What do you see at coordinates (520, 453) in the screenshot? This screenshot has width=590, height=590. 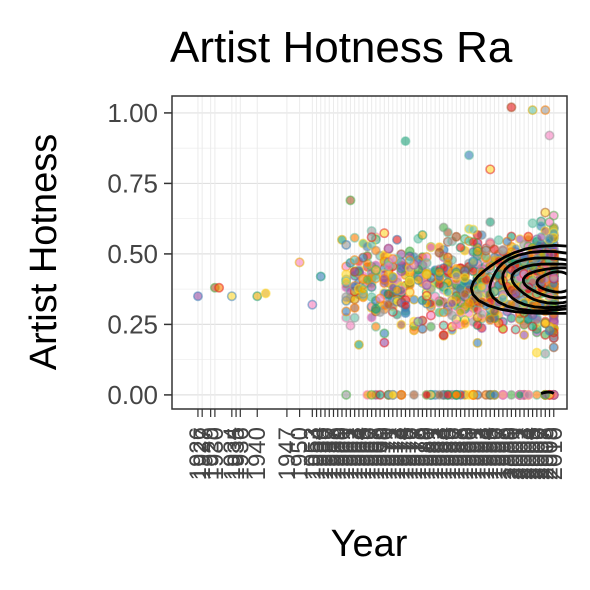 I see `x-tick-label: 2002` at bounding box center [520, 453].